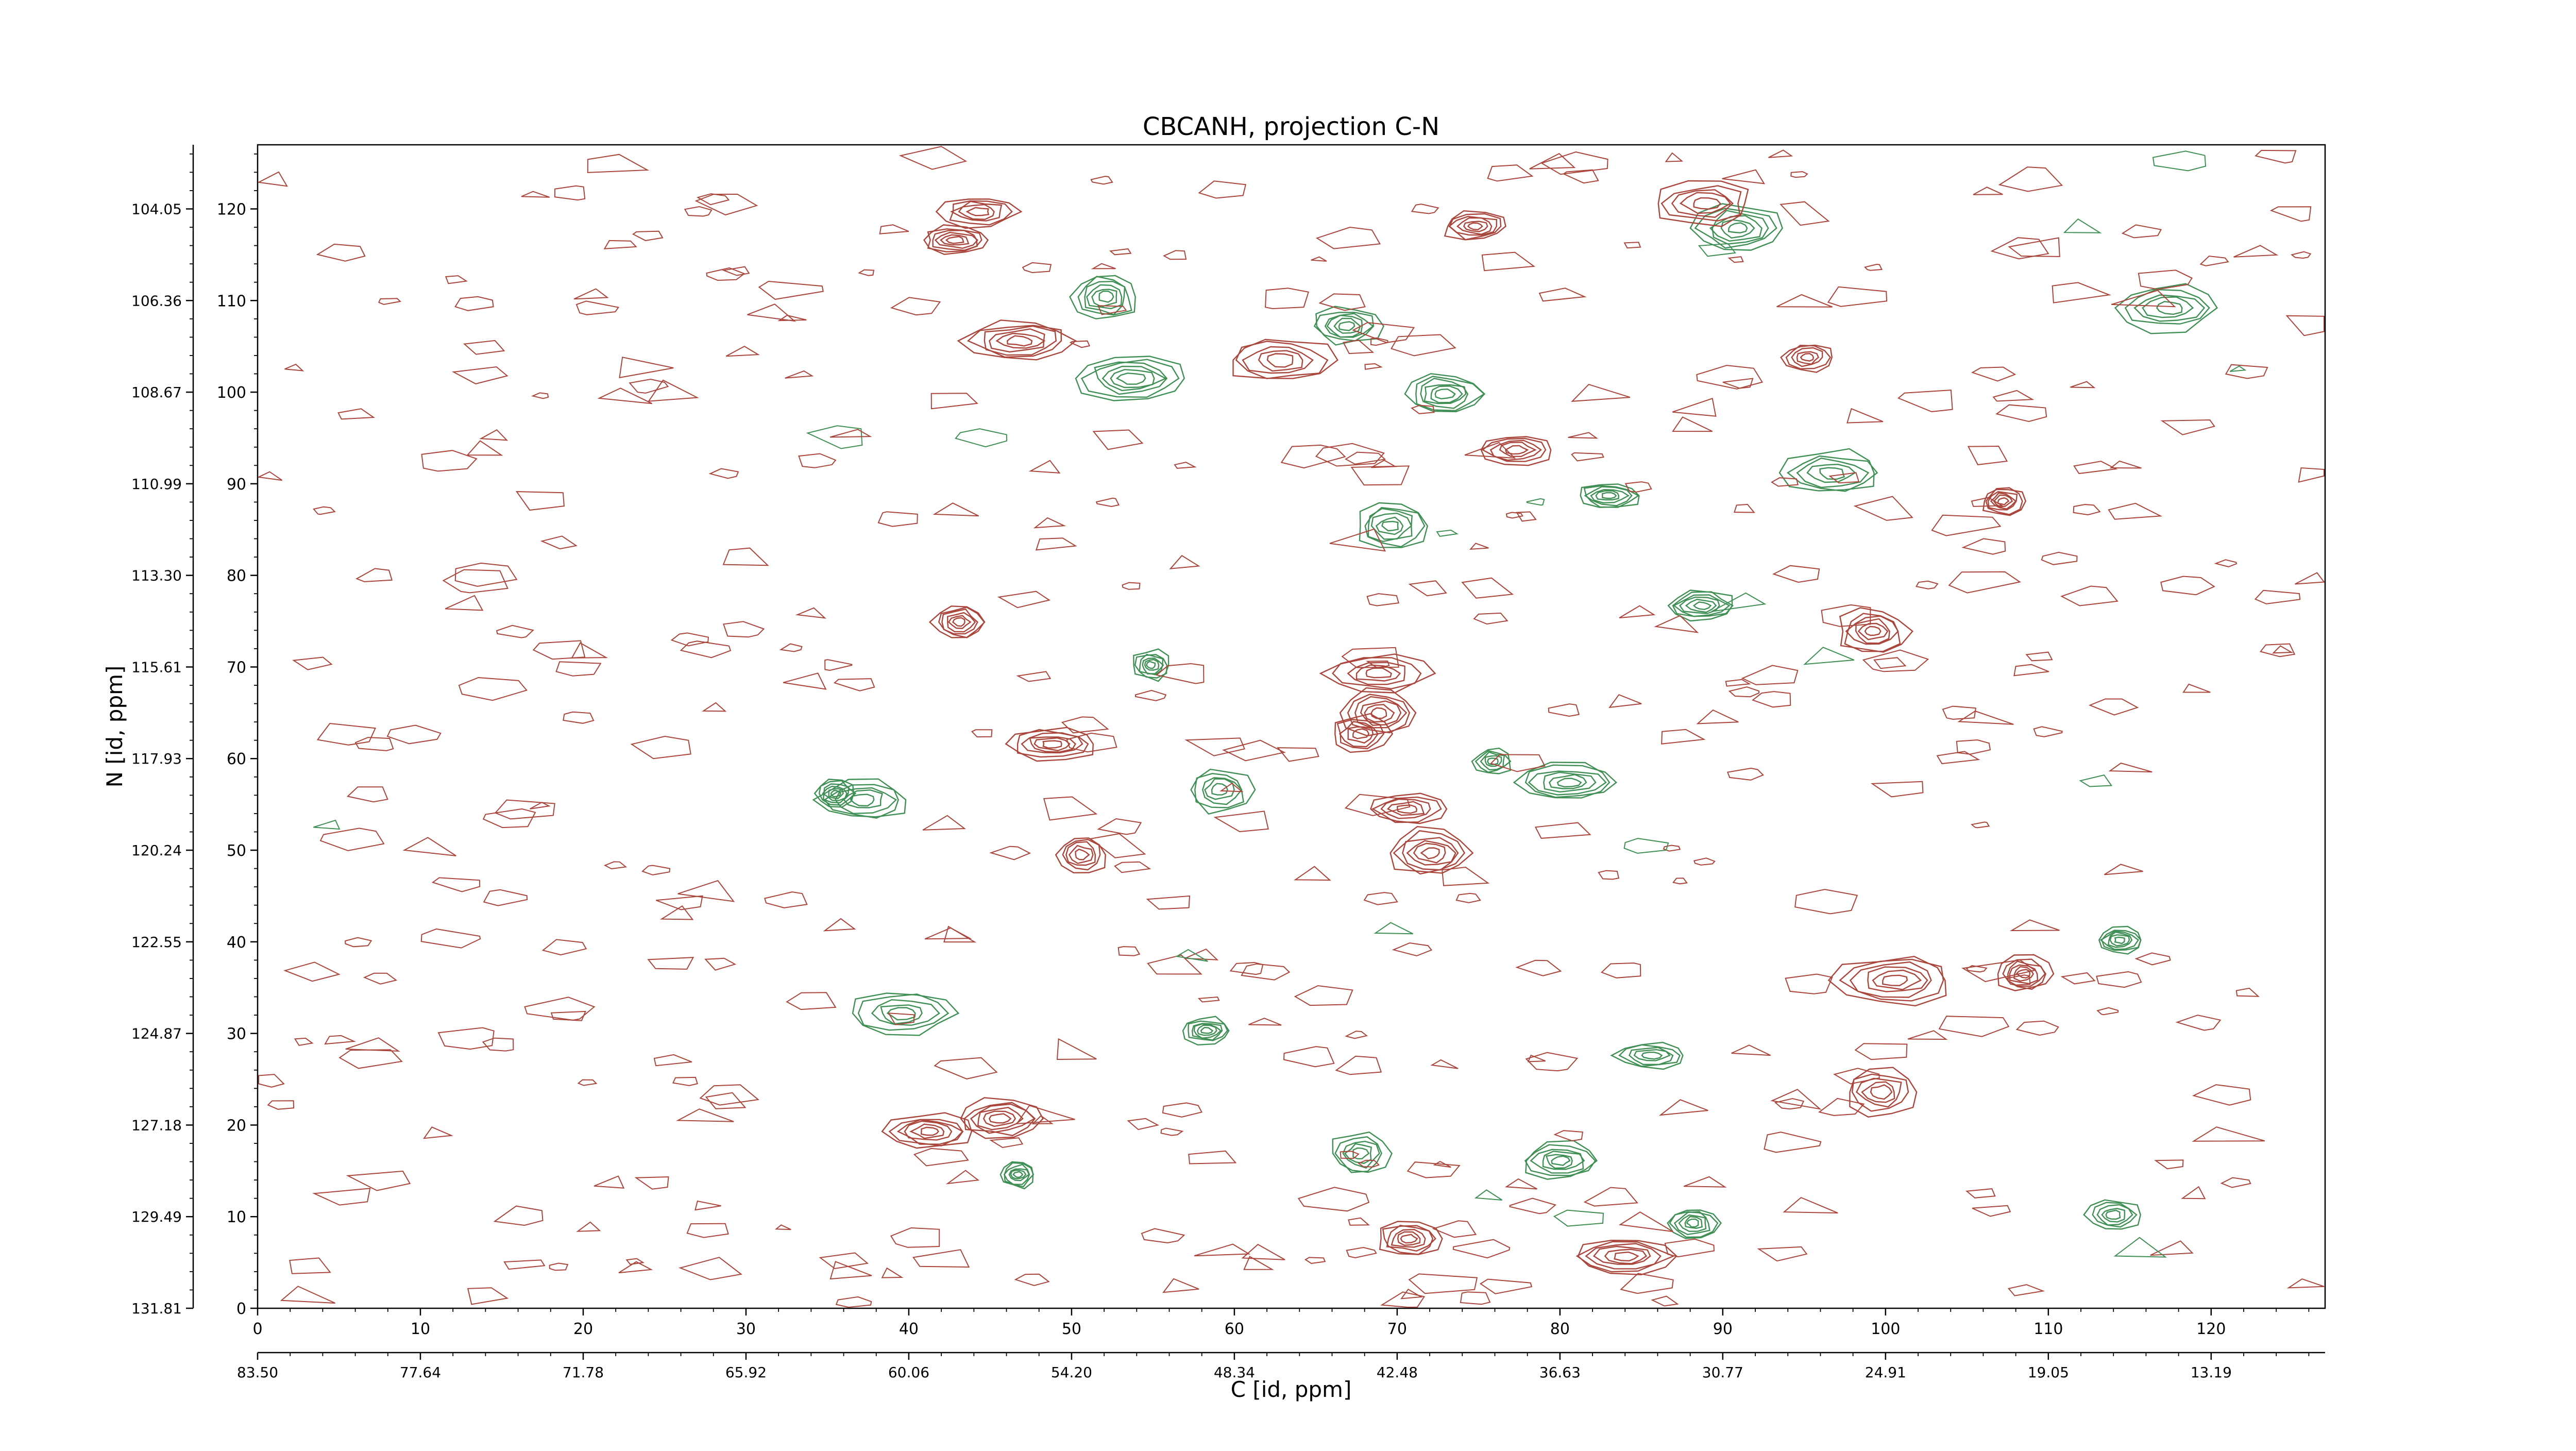  What do you see at coordinates (156, 942) in the screenshot?
I see `y-ppm-tick-label: 122.55` at bounding box center [156, 942].